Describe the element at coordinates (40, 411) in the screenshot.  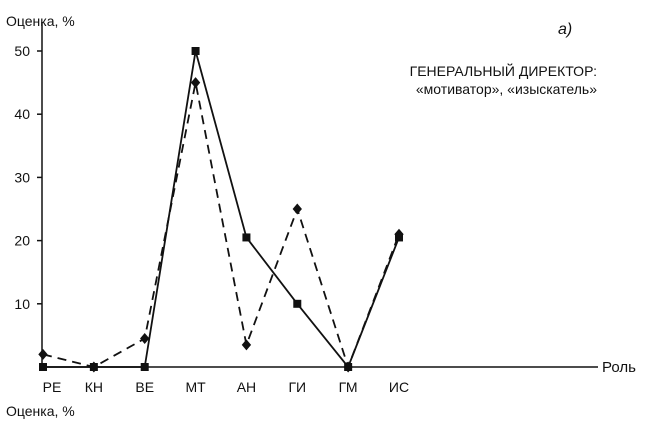
I see `bottom-label: Оценка, %` at that location.